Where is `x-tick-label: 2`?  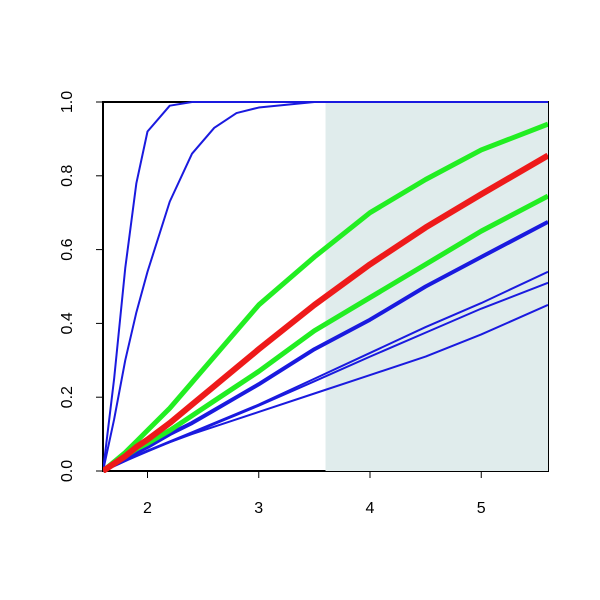 x-tick-label: 2 is located at coordinates (147, 508).